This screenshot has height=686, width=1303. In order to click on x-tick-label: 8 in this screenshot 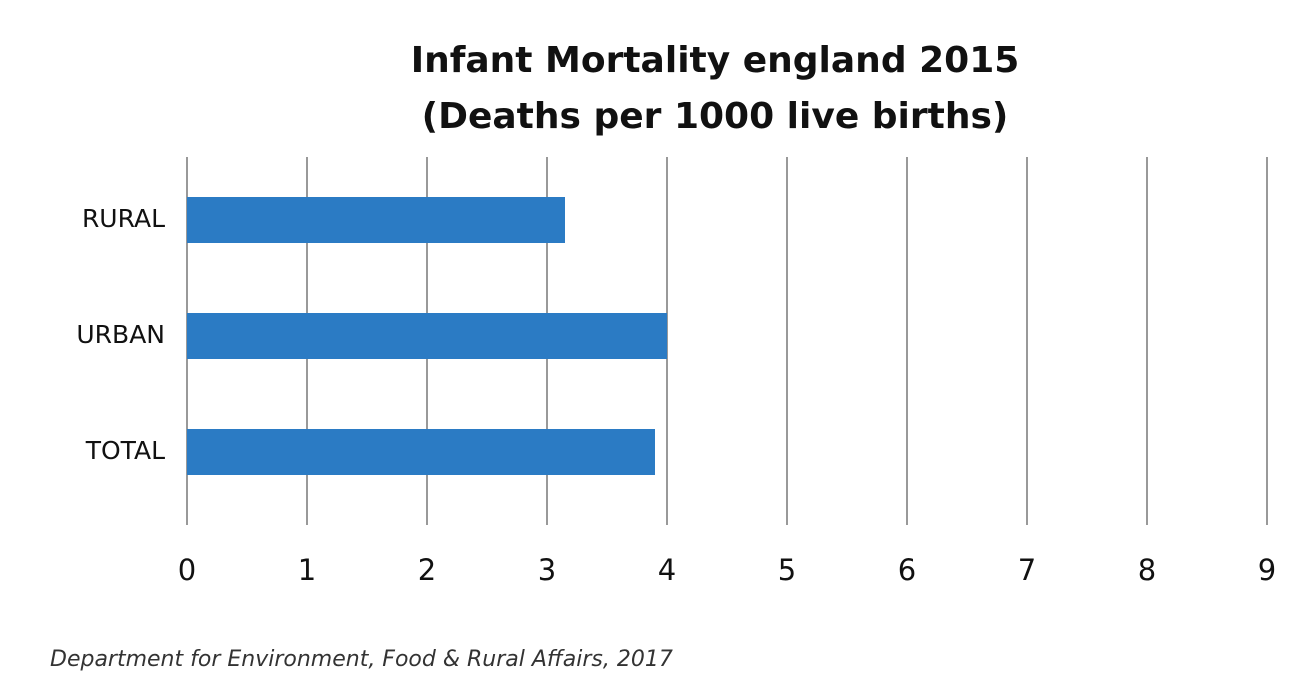, I will do `click(1147, 570)`.